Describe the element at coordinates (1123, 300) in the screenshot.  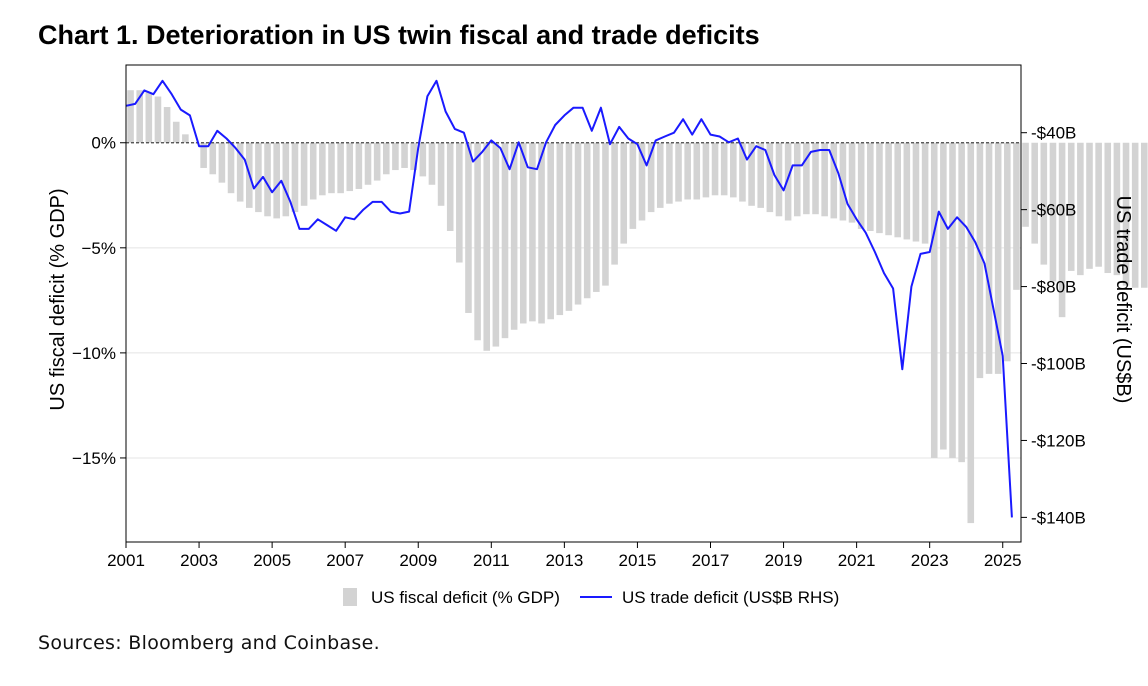
I see `right-axis-label: US trade deficit (US$B)` at that location.